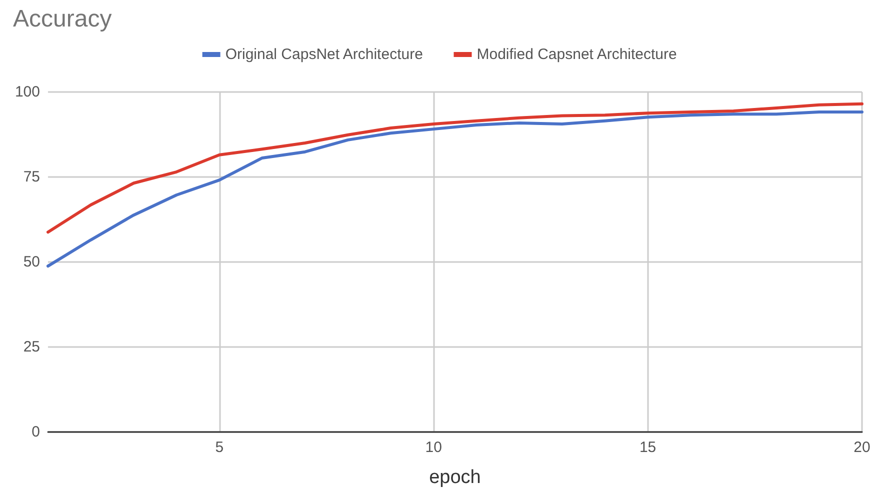 The height and width of the screenshot is (494, 880). What do you see at coordinates (27, 92) in the screenshot?
I see `y-tick-label: 100` at bounding box center [27, 92].